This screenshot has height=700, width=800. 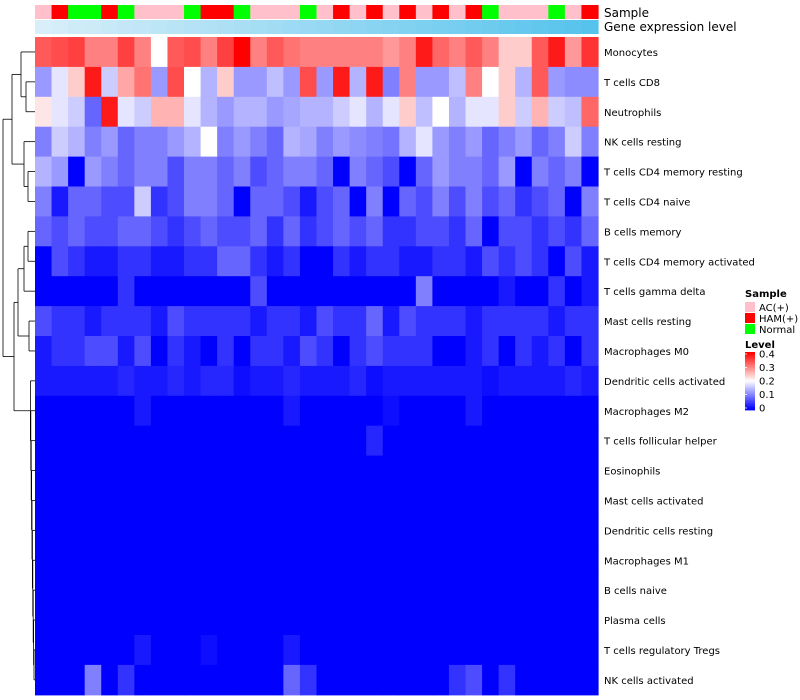 What do you see at coordinates (750, 307) in the screenshot?
I see `legend-swatch` at bounding box center [750, 307].